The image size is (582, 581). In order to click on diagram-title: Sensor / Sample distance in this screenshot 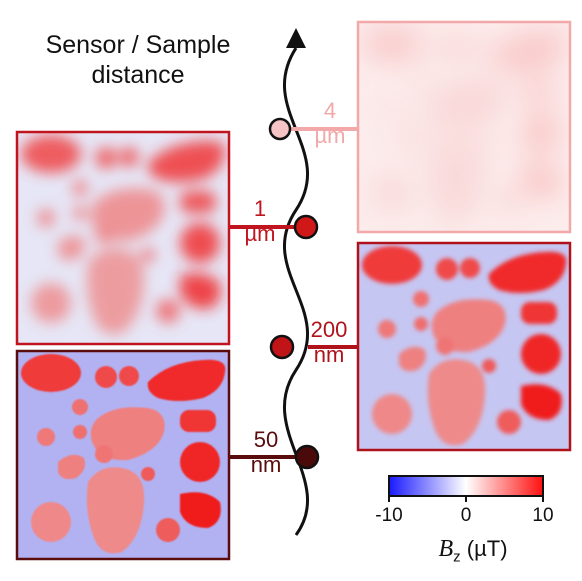, I will do `click(138, 60)`.